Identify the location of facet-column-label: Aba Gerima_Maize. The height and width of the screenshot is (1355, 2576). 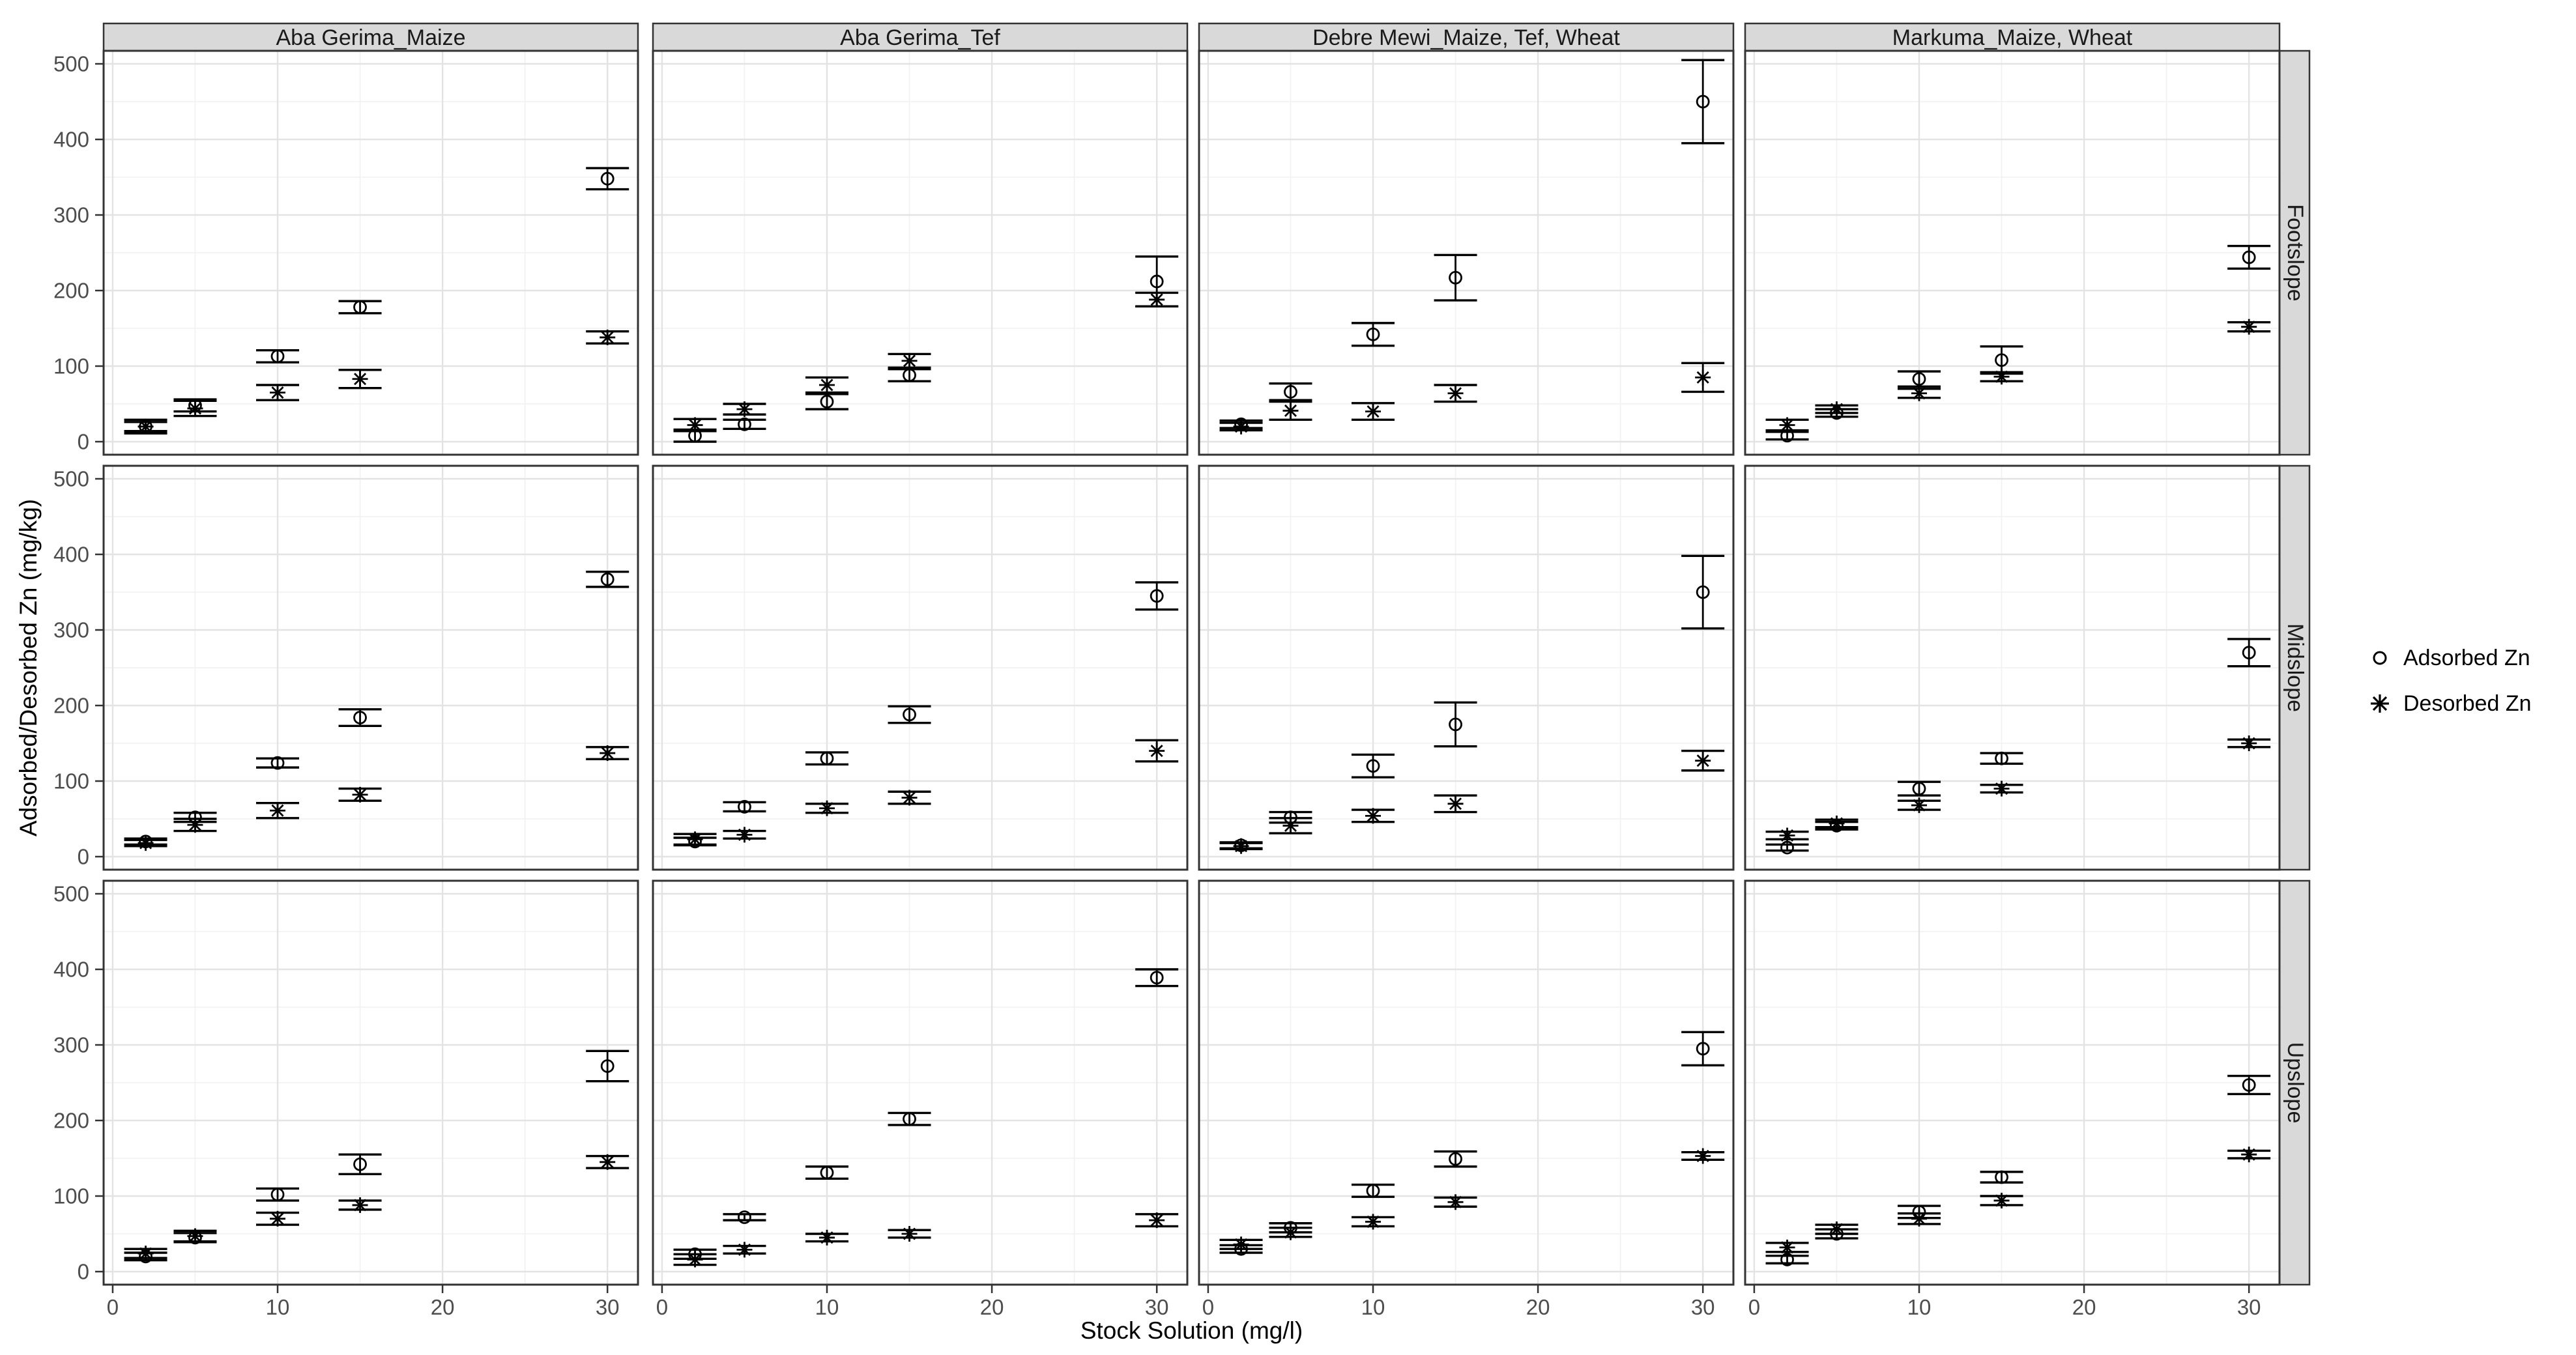
(370, 38).